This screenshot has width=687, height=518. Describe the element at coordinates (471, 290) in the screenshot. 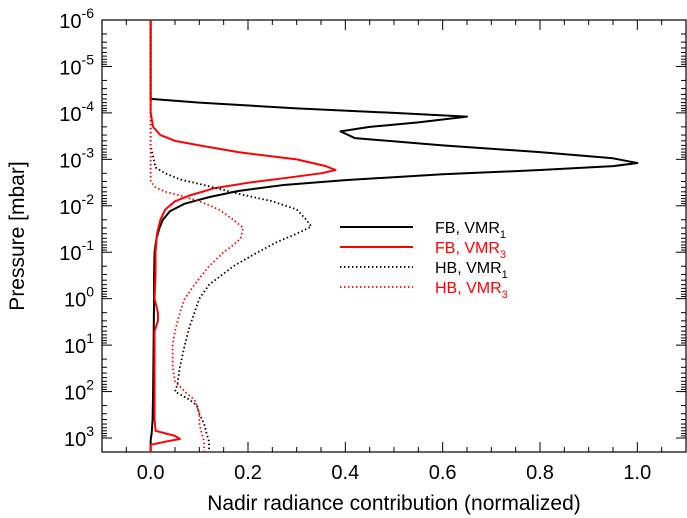

I see `legend-label-4: HB, VMR3` at that location.